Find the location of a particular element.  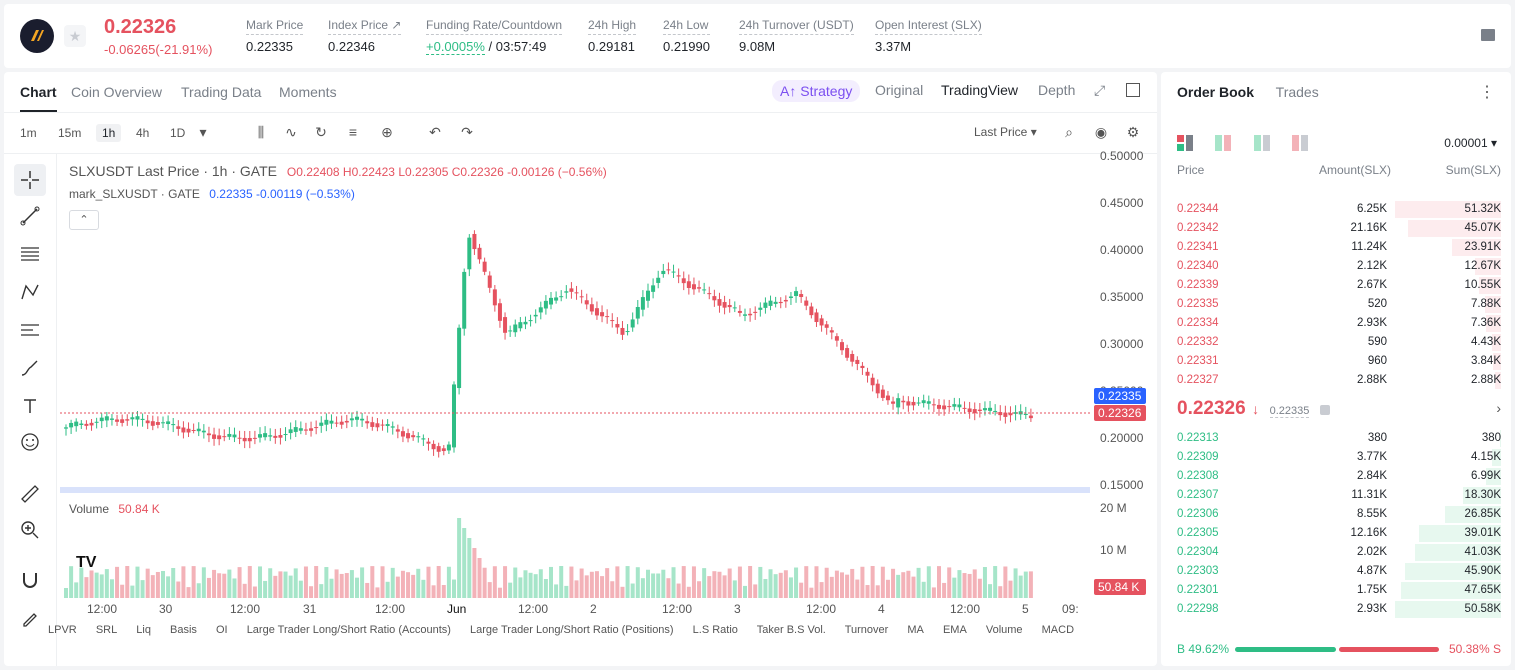

layout-asks-icon is located at coordinates (1300, 142).